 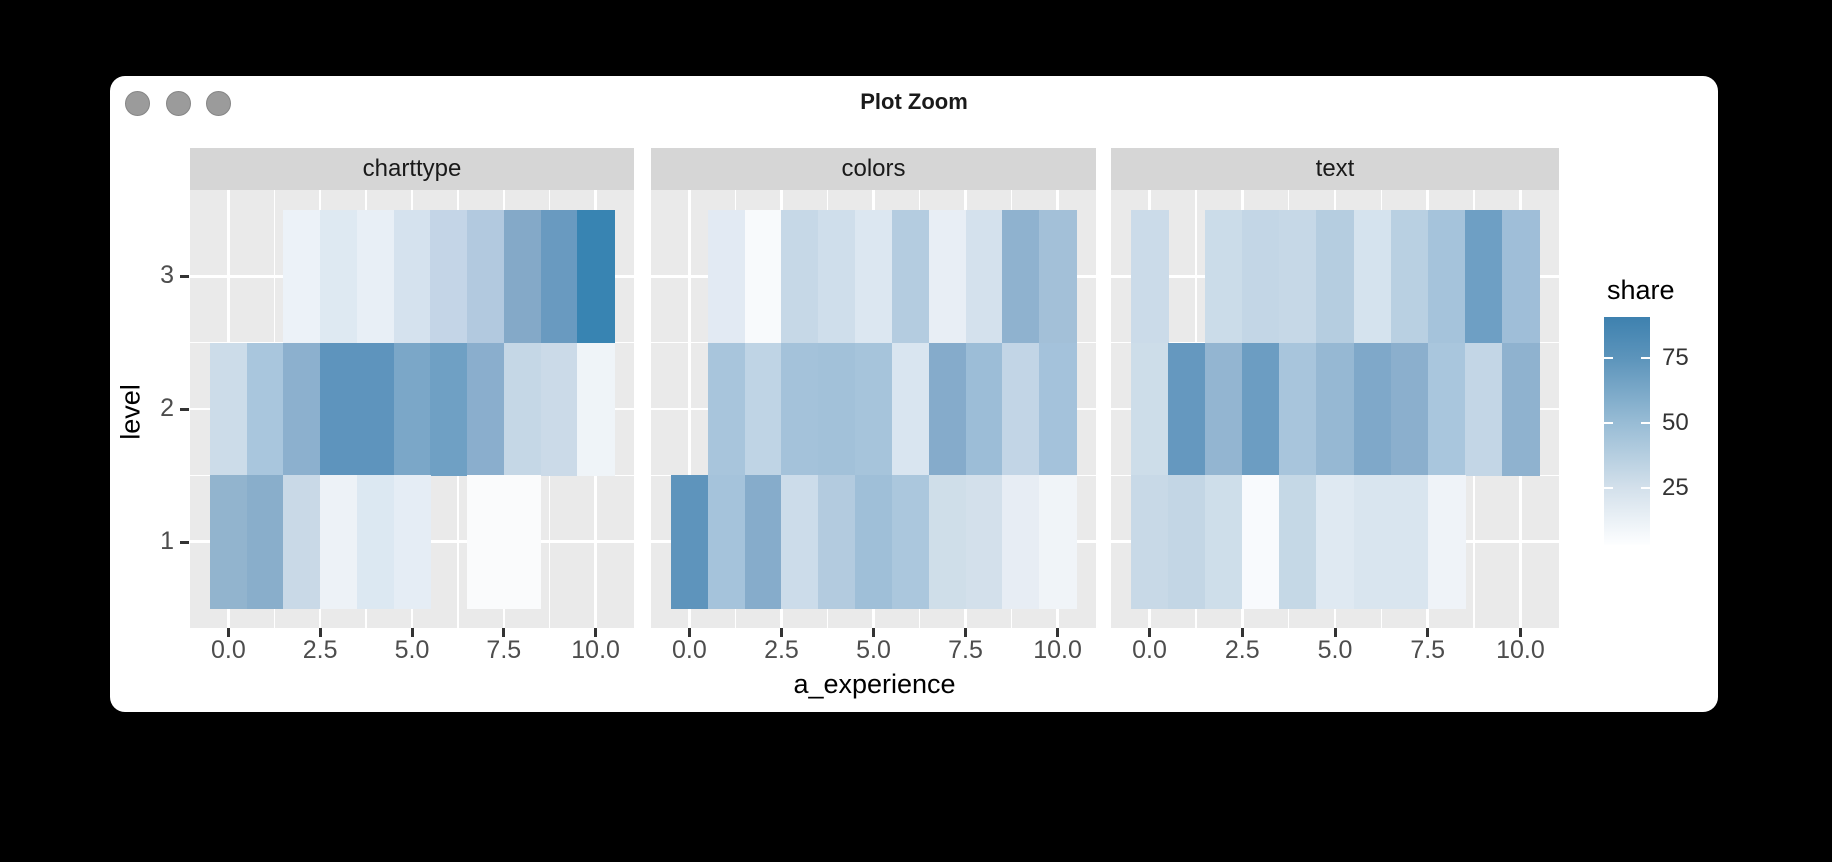 I want to click on x-tick-label: 0.0, so click(x=228, y=650).